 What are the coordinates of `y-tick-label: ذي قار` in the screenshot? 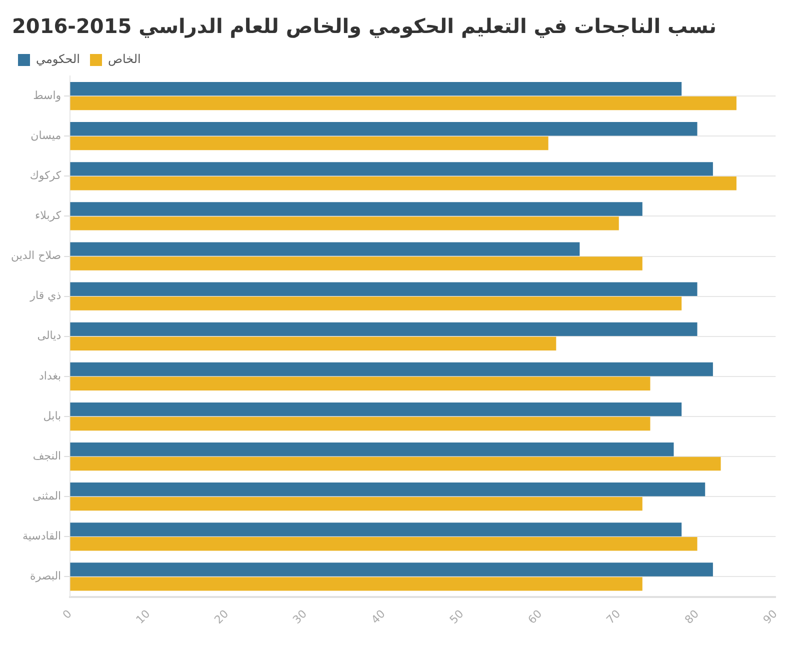 It's located at (45, 295).